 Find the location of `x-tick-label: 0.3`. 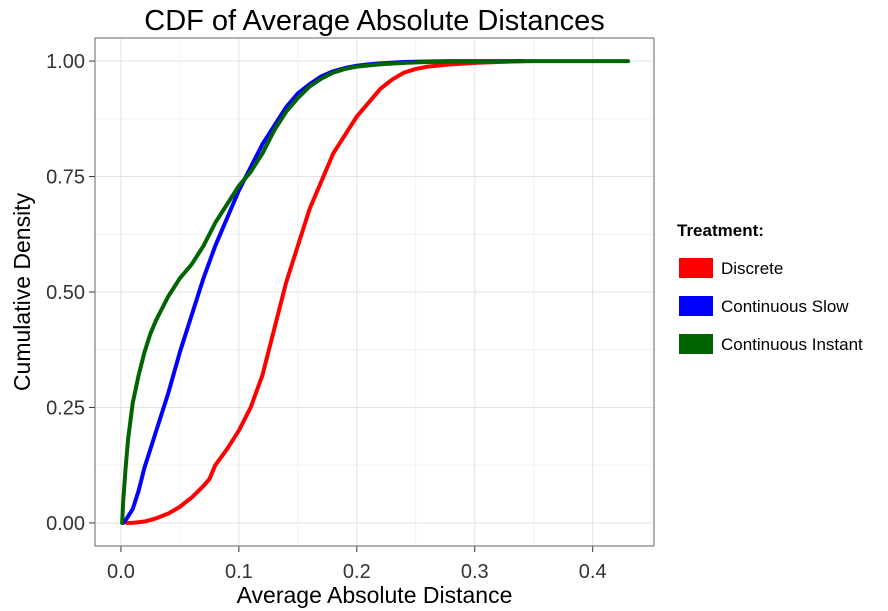

x-tick-label: 0.3 is located at coordinates (475, 572).